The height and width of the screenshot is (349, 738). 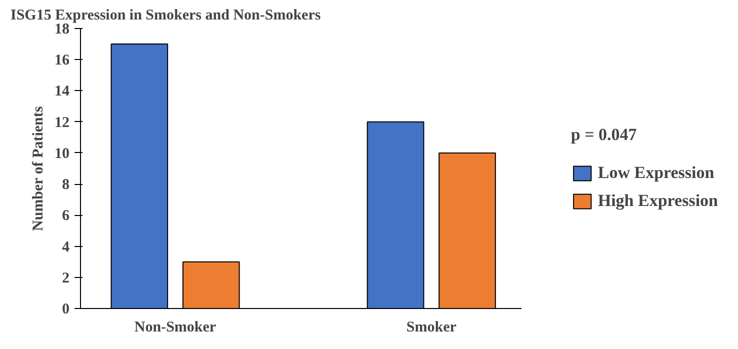 What do you see at coordinates (658, 201) in the screenshot?
I see `legend-label: High Expression` at bounding box center [658, 201].